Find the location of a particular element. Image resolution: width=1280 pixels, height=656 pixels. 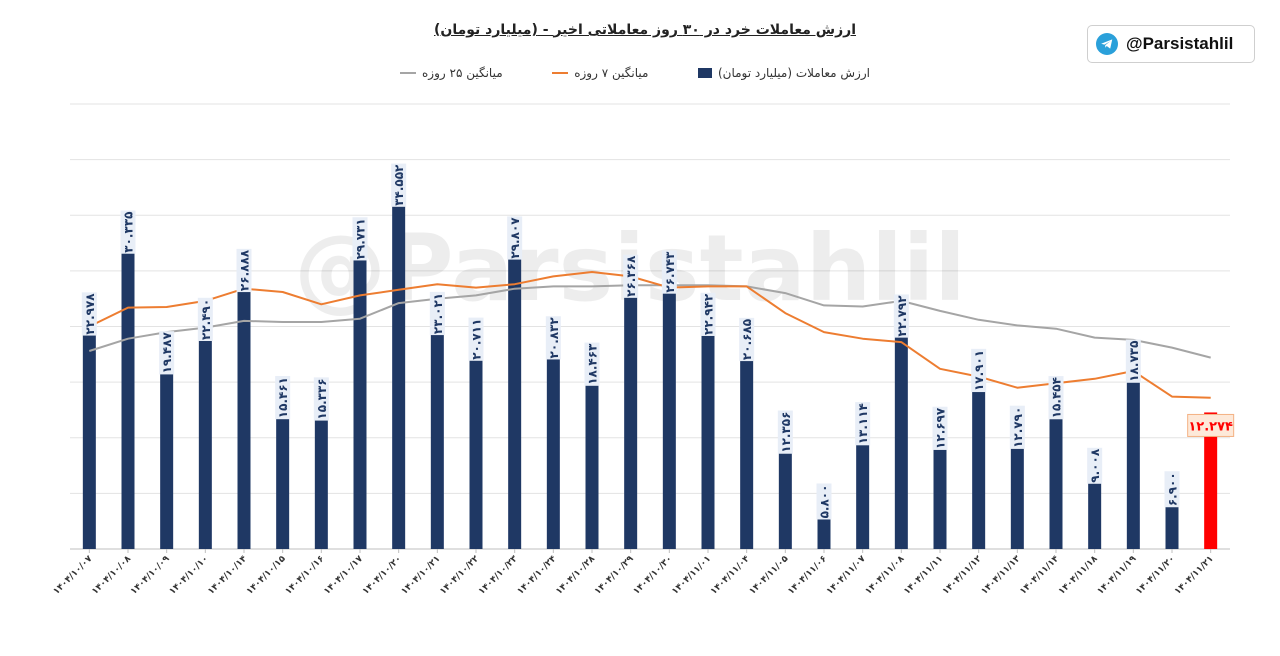

legend-label-ma25: میانگین ۲۵ روزه is located at coordinates (462, 73).